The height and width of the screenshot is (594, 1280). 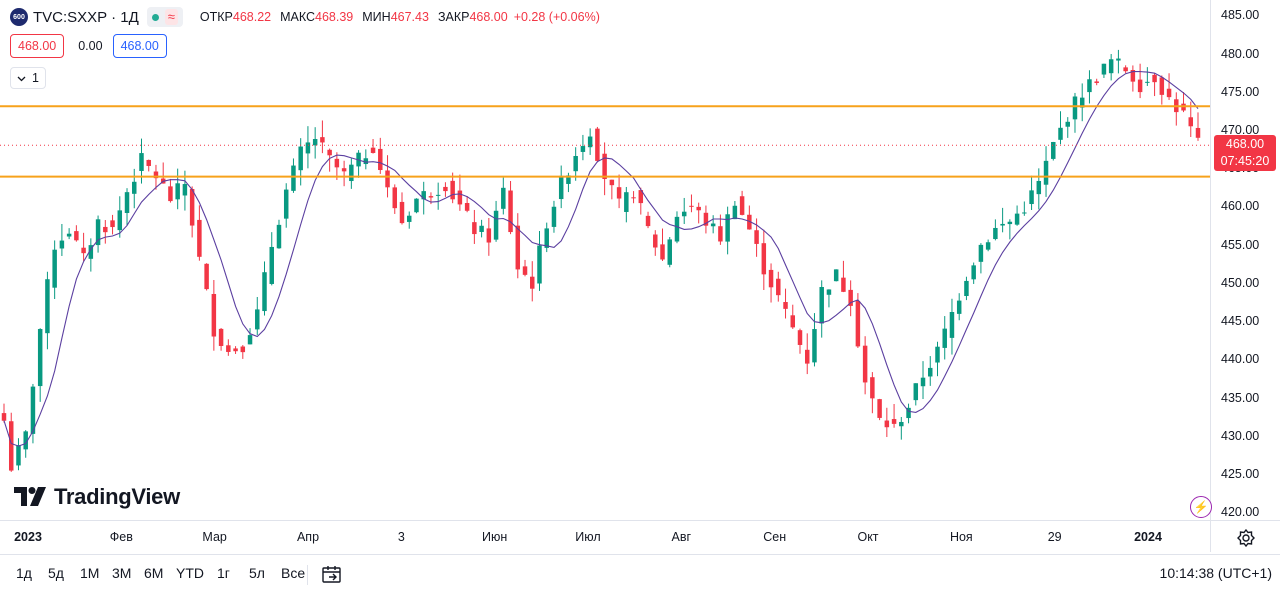 I want to click on price-tick-label: 430.00, so click(x=1240, y=435).